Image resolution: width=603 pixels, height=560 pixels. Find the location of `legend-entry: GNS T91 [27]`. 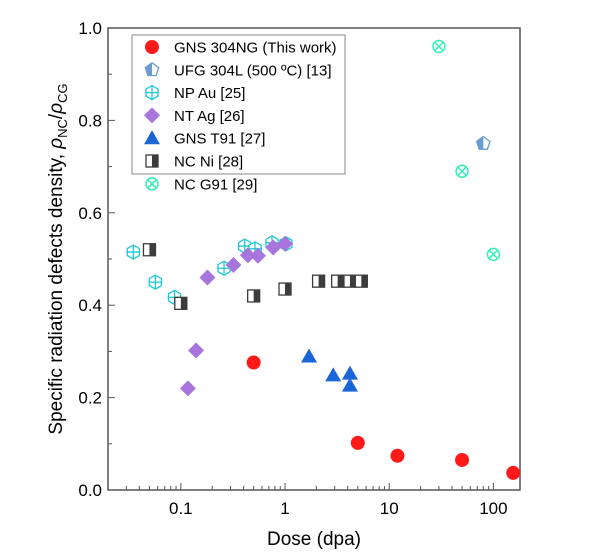

legend-entry: GNS T91 [27] is located at coordinates (204, 139).